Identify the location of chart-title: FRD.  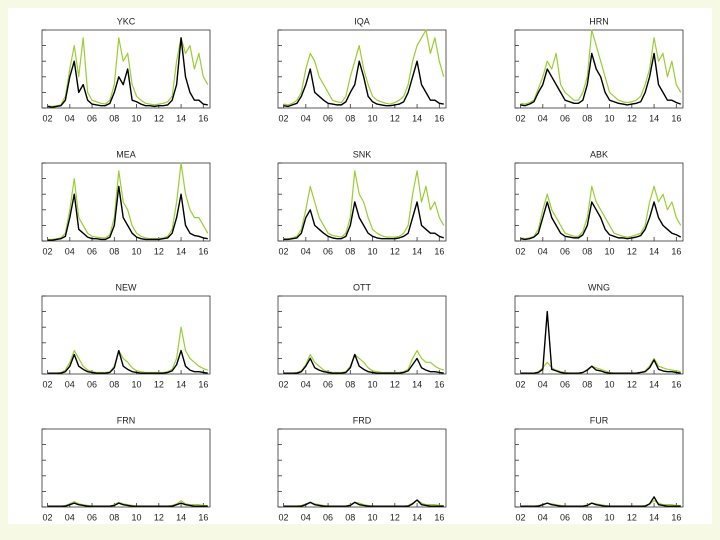
(362, 420).